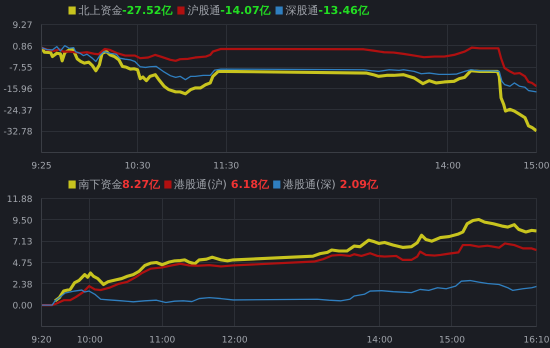 The height and width of the screenshot is (348, 550). What do you see at coordinates (18, 133) in the screenshot?
I see `y-tick-label: -32.78` at bounding box center [18, 133].